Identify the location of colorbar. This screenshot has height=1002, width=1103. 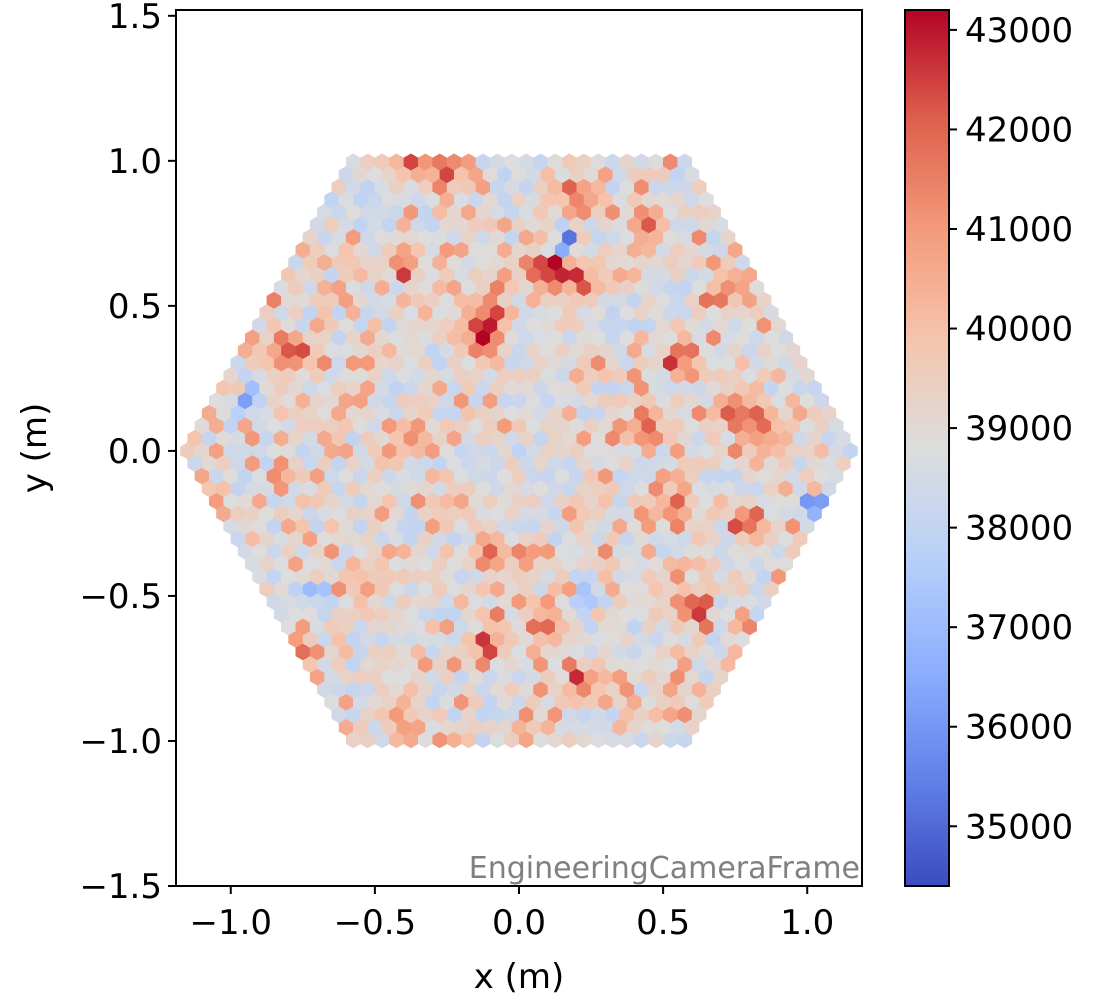
(927, 448).